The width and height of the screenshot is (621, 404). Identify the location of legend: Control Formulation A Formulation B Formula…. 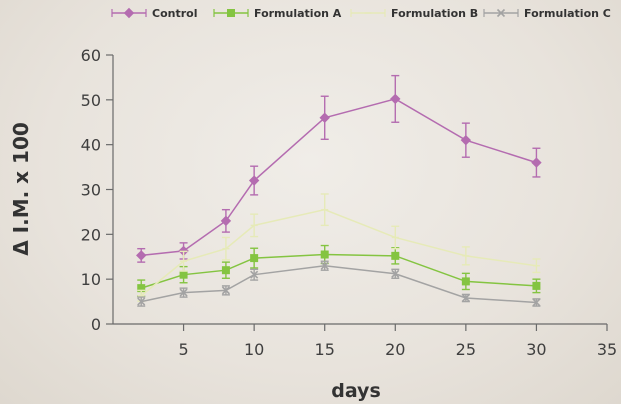
(361, 13).